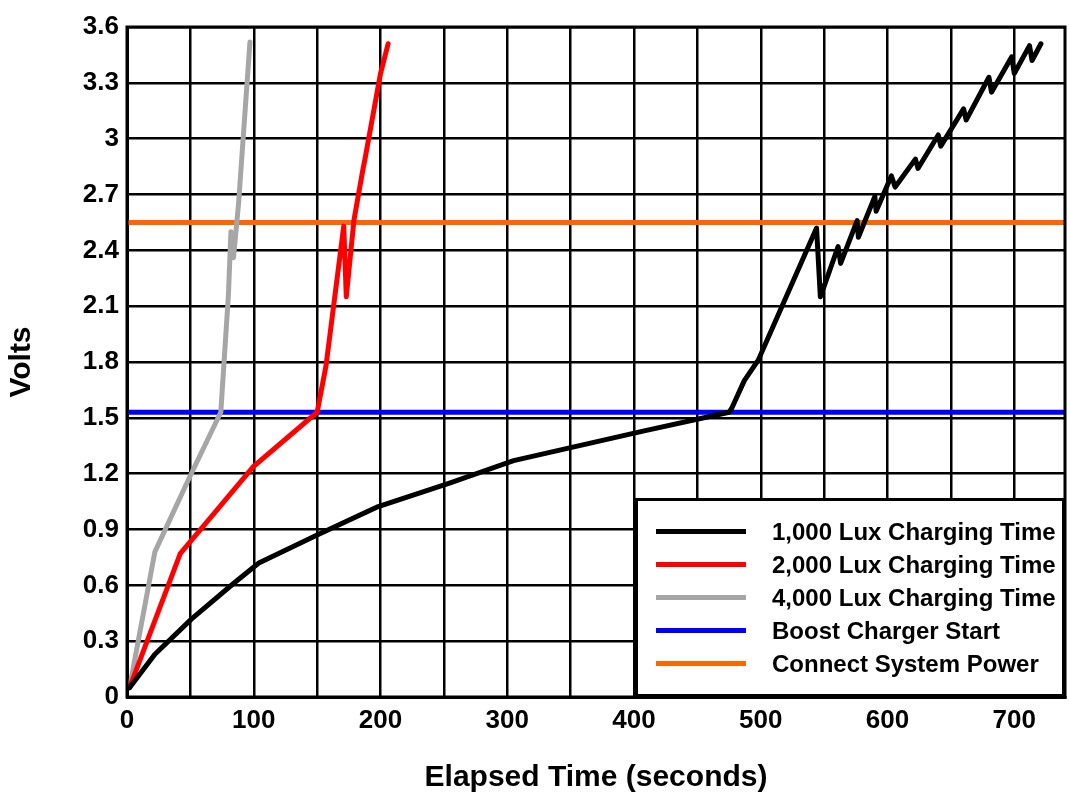 Image resolution: width=1069 pixels, height=800 pixels. What do you see at coordinates (905, 663) in the screenshot?
I see `legend-label: Connect System Power` at bounding box center [905, 663].